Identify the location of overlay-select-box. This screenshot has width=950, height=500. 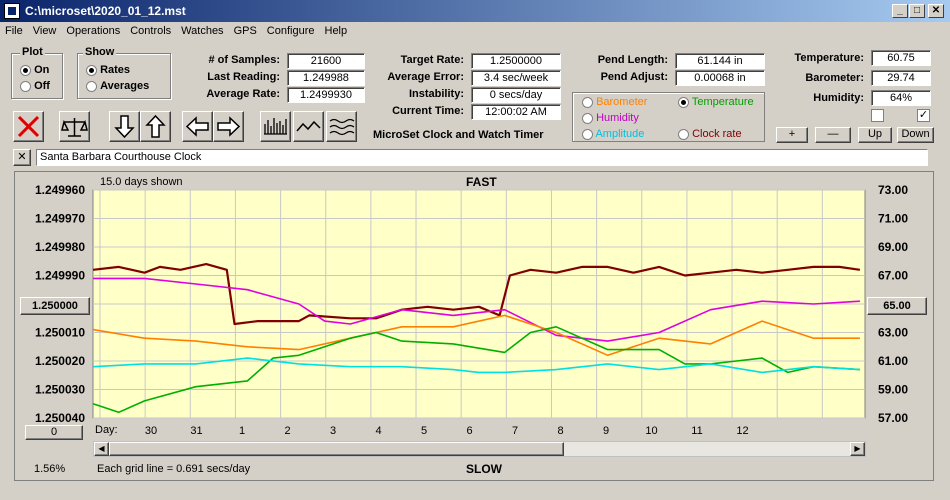
(668, 117).